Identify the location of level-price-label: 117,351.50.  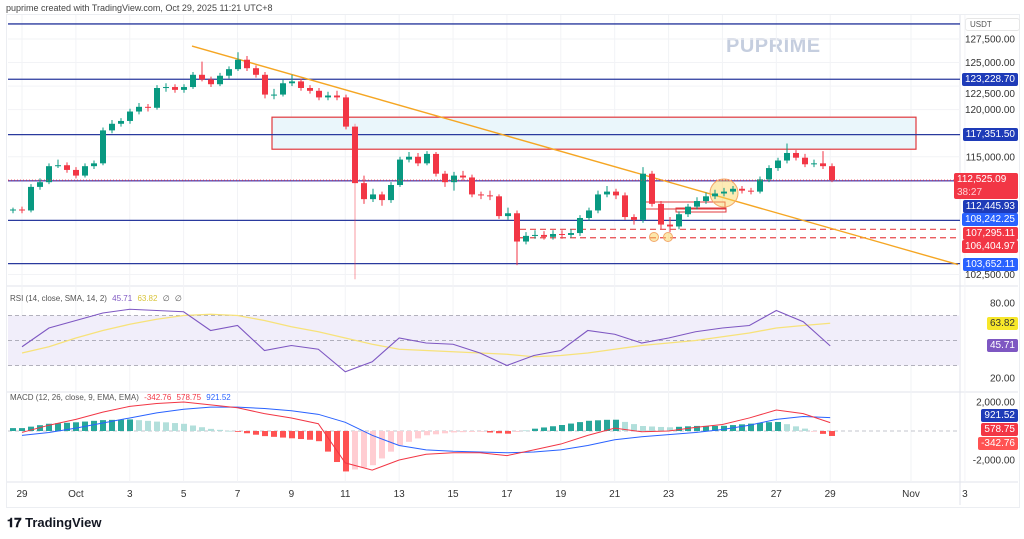
(990, 135).